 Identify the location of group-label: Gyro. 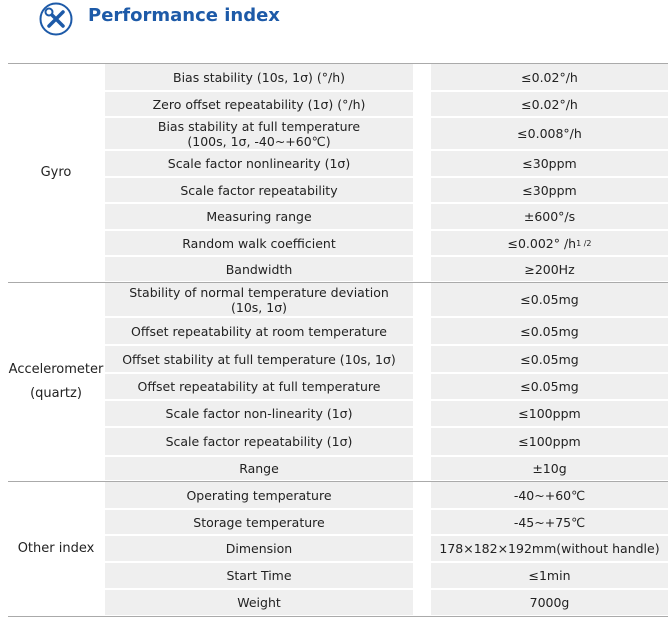
(56, 172).